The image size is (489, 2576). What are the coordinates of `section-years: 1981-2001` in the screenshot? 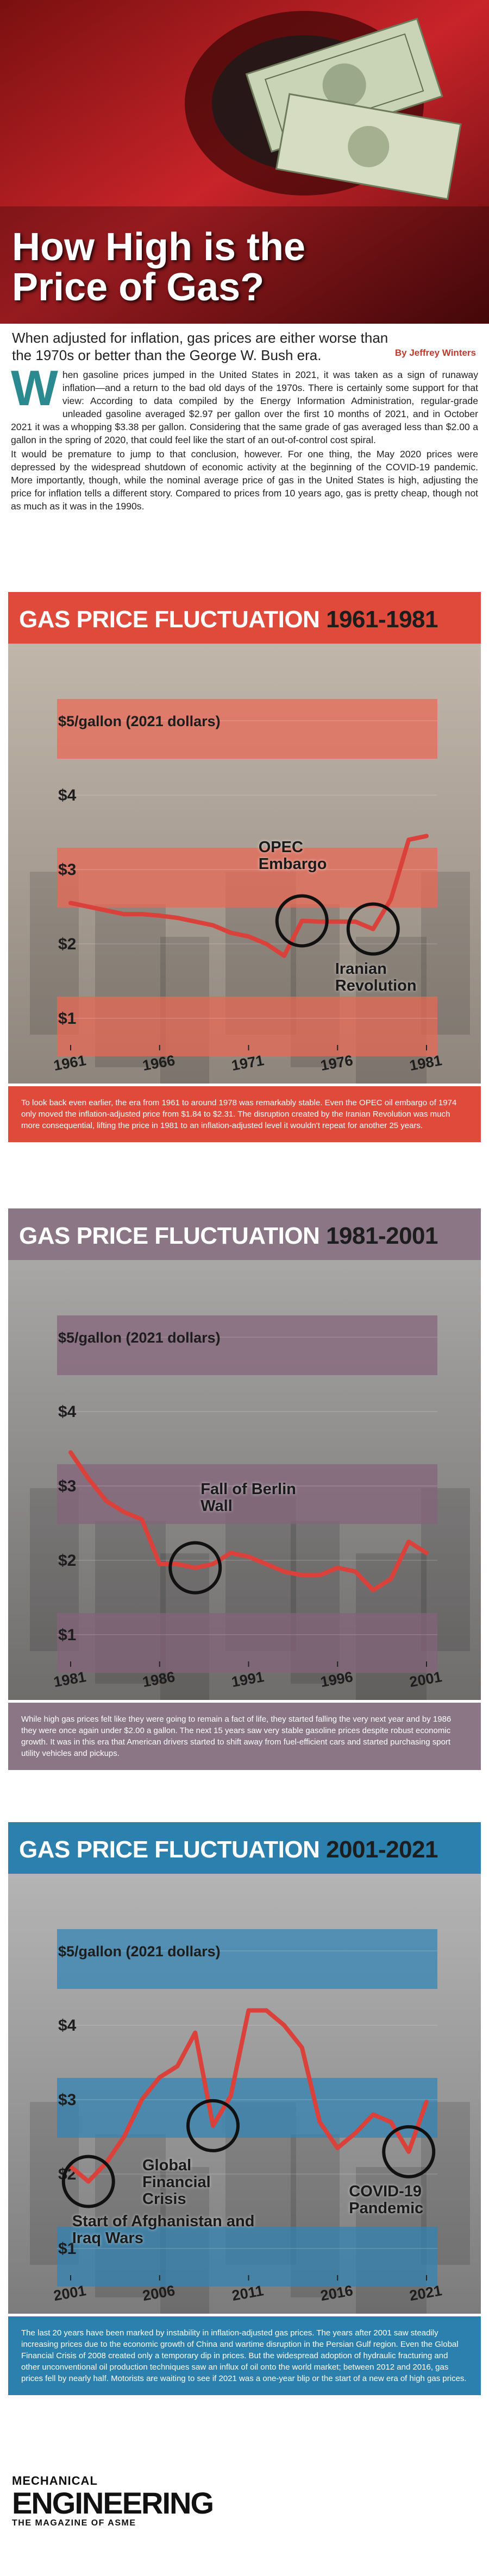 It's located at (382, 1236).